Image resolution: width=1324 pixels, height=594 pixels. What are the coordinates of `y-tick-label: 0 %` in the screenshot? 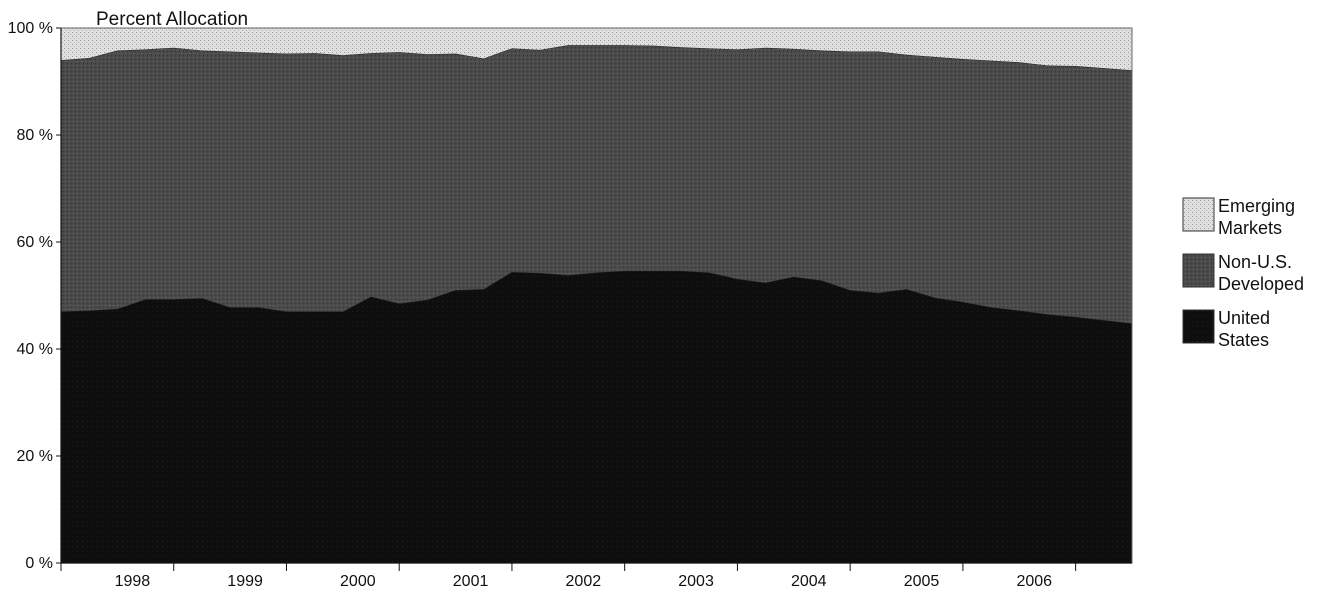 It's located at (39, 563).